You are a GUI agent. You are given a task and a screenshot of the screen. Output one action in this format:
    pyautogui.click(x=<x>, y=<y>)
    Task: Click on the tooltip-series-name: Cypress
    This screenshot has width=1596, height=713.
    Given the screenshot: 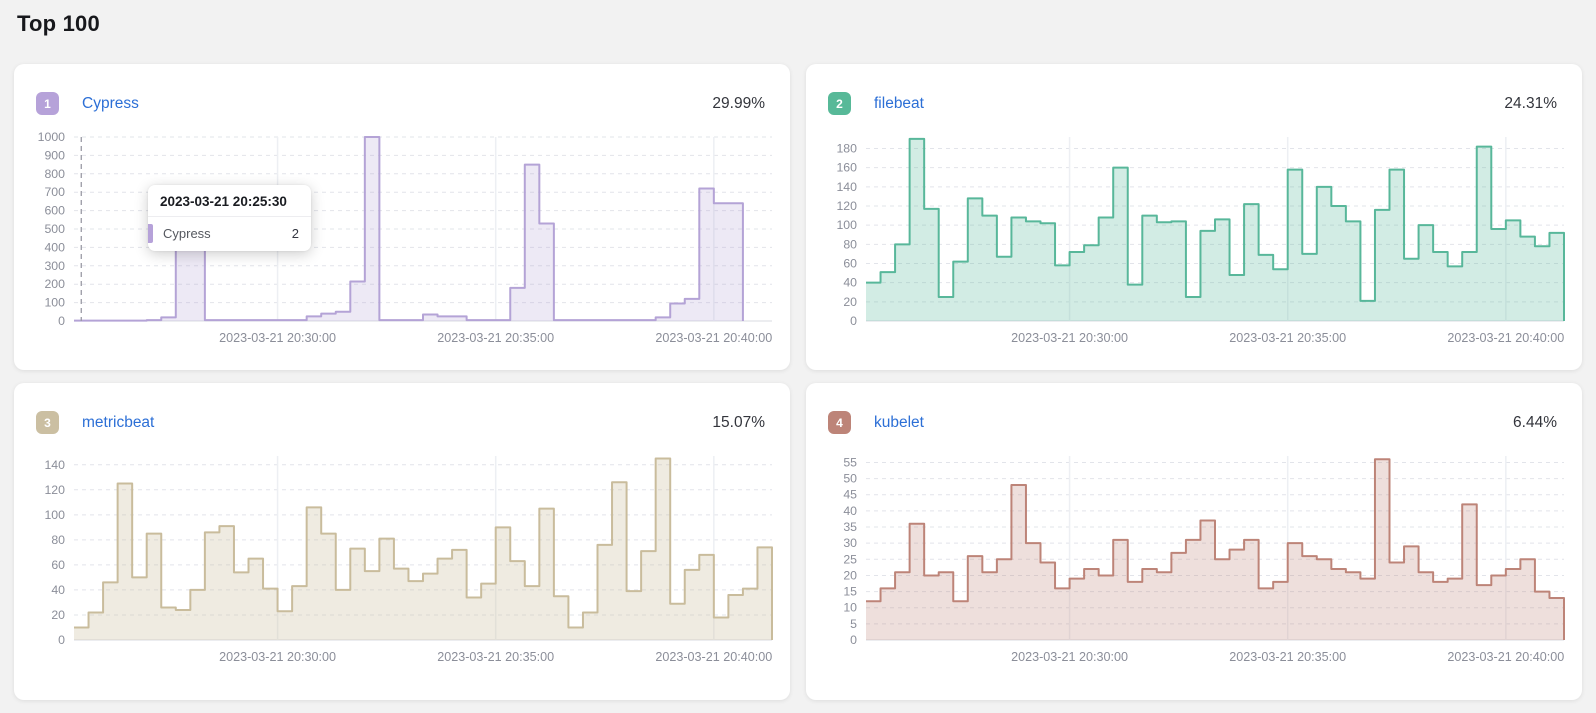 What is the action you would take?
    pyautogui.click(x=187, y=233)
    